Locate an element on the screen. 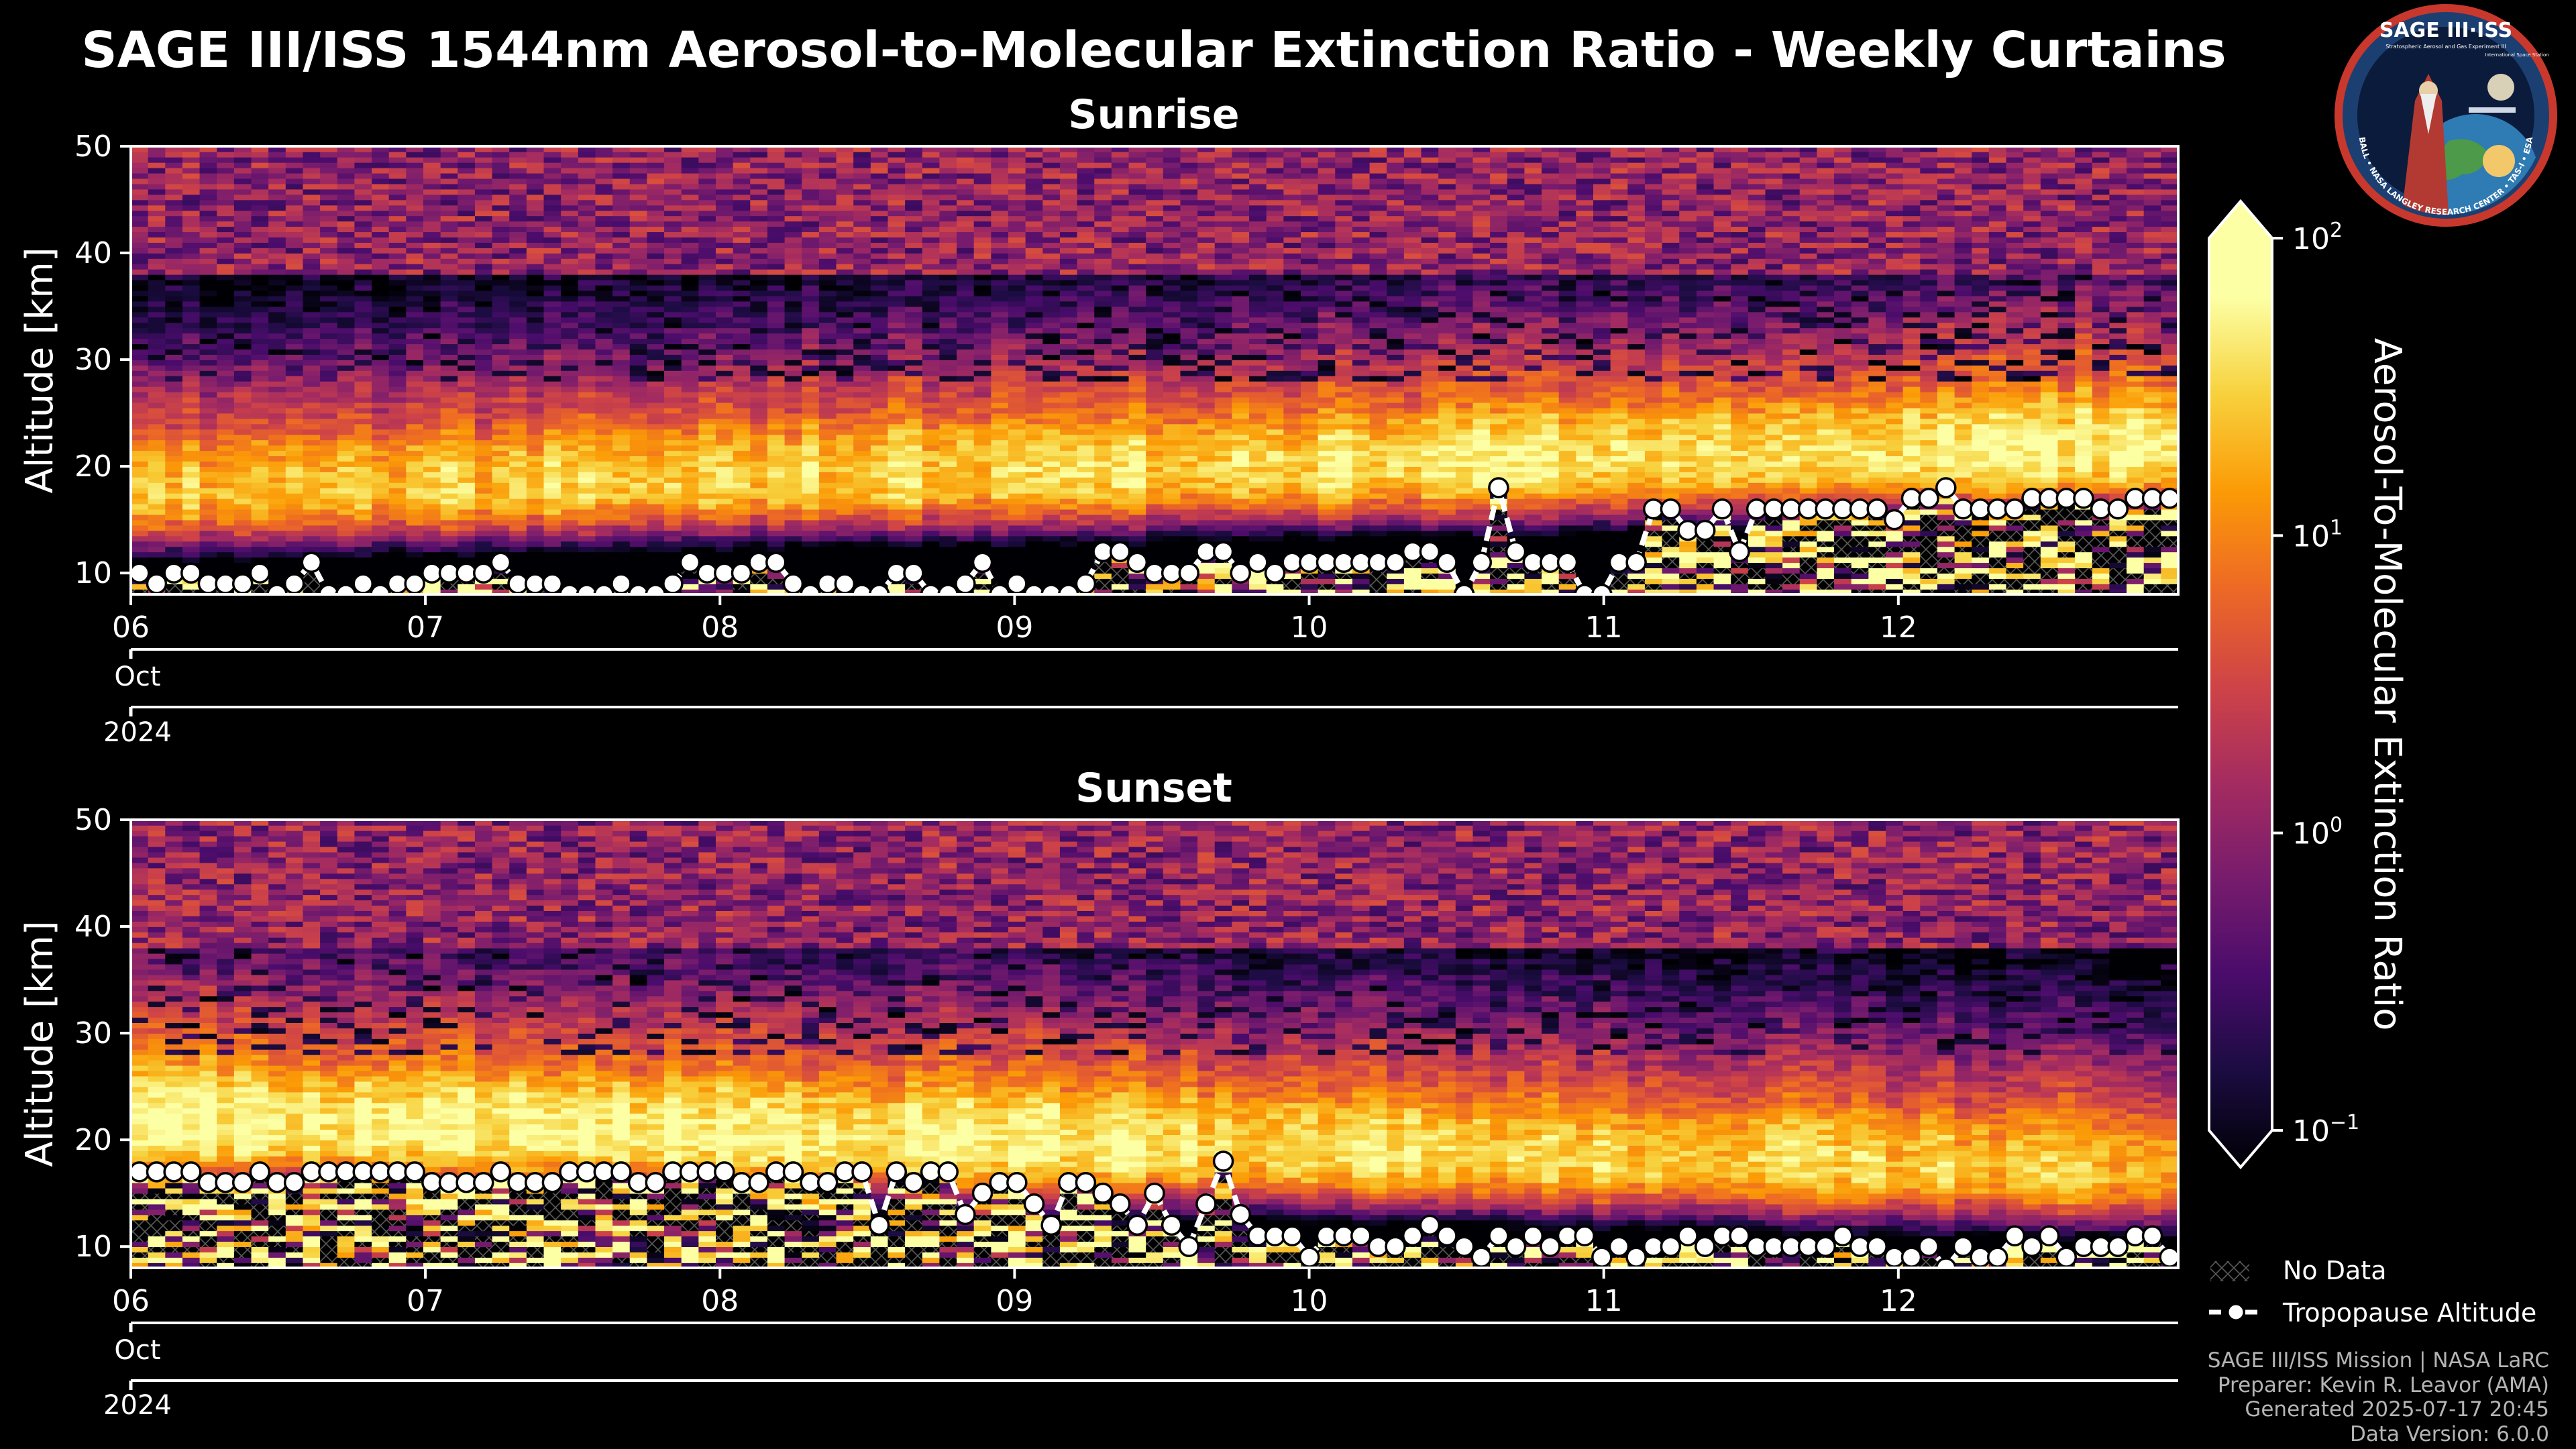 Image resolution: width=2576 pixels, height=1449 pixels. no-data-cell is located at coordinates (1120, 576).